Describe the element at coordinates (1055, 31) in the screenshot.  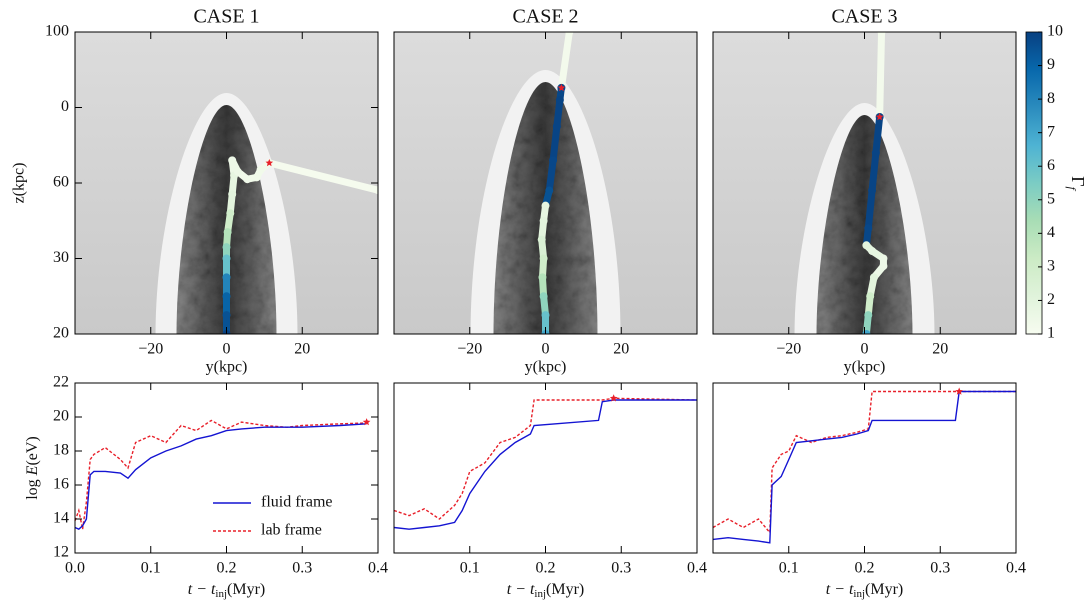
I see `colorbar-tick-label: 10` at that location.